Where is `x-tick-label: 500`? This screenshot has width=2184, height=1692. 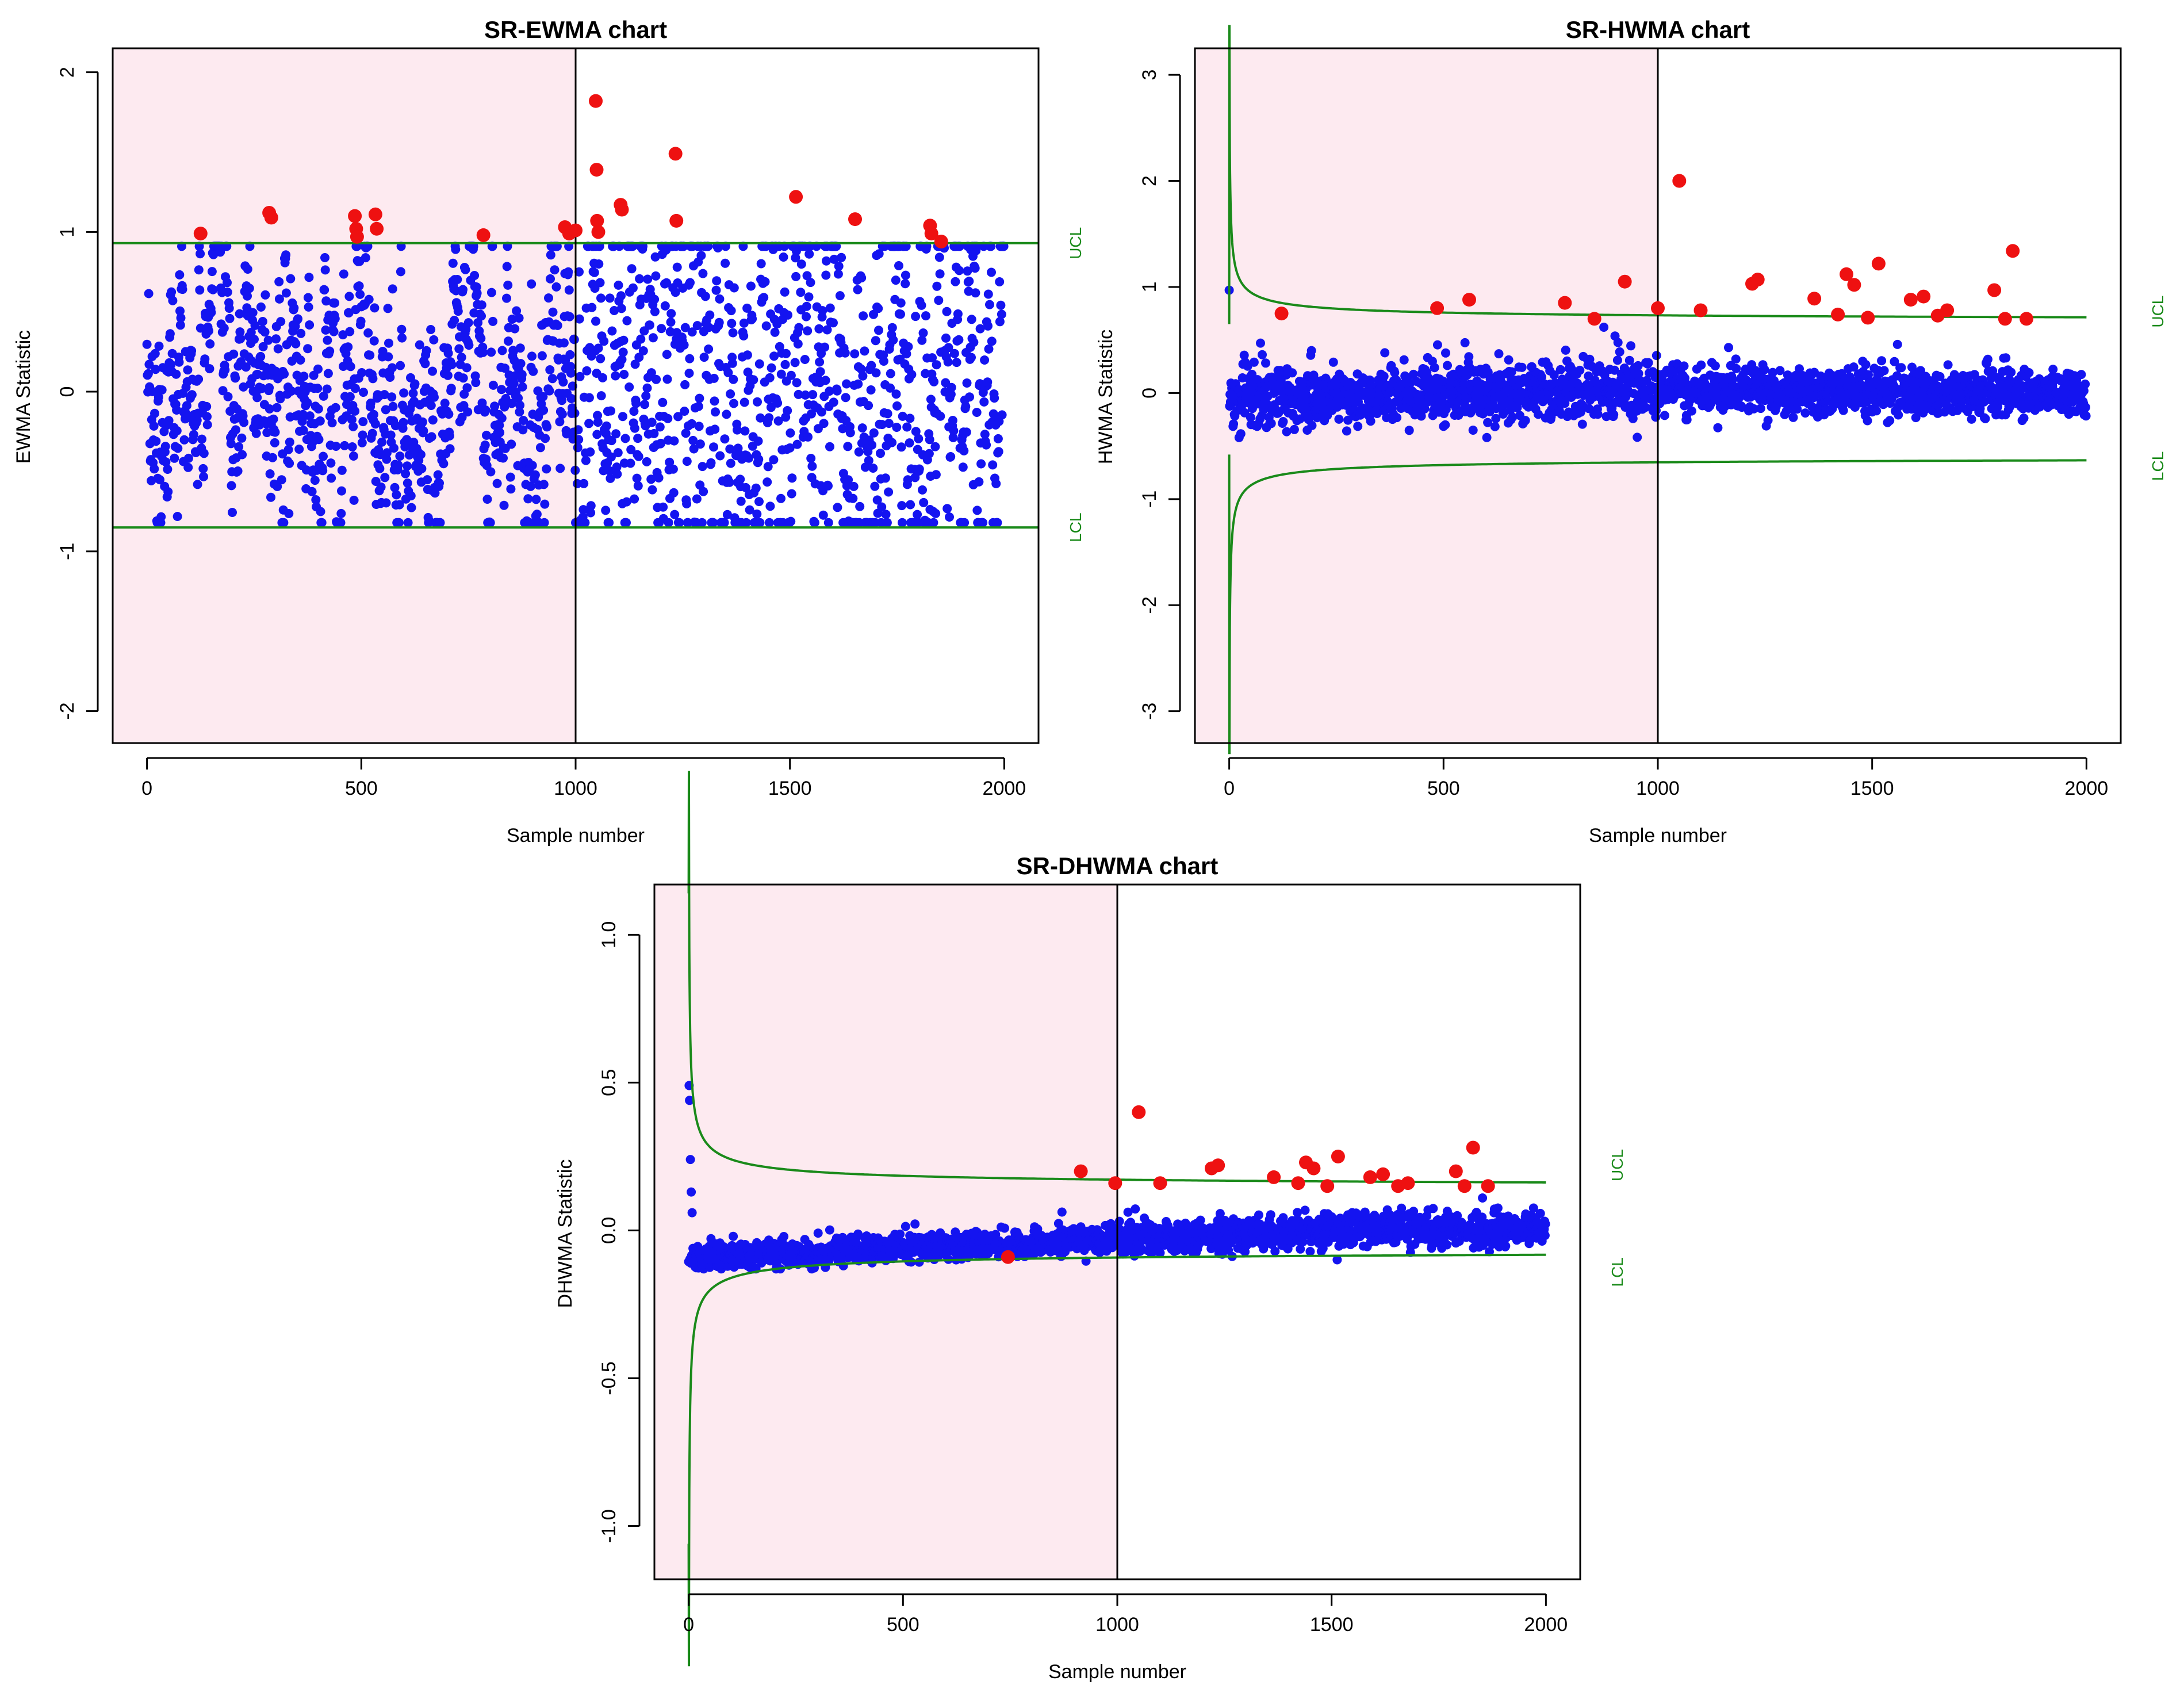 x-tick-label: 500 is located at coordinates (361, 788).